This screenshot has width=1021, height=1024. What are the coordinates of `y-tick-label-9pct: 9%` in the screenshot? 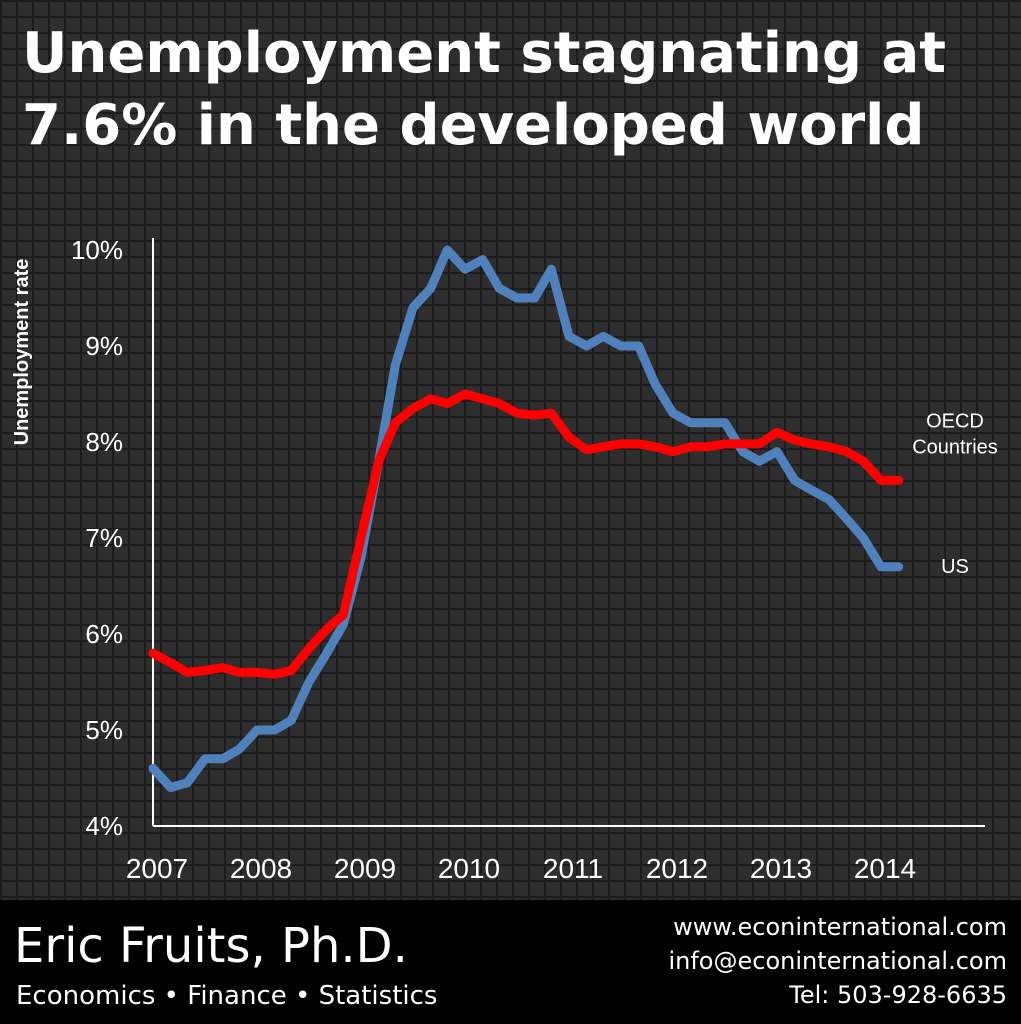 It's located at (104, 346).